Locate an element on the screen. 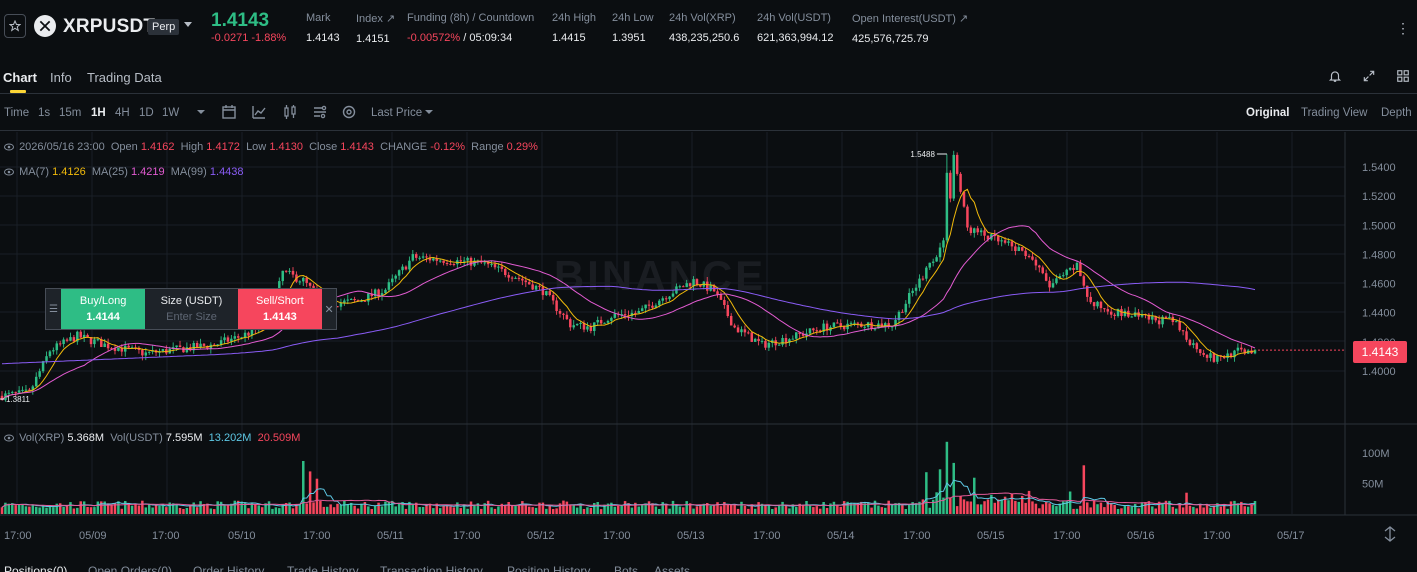  interval-time: Time is located at coordinates (17, 113).